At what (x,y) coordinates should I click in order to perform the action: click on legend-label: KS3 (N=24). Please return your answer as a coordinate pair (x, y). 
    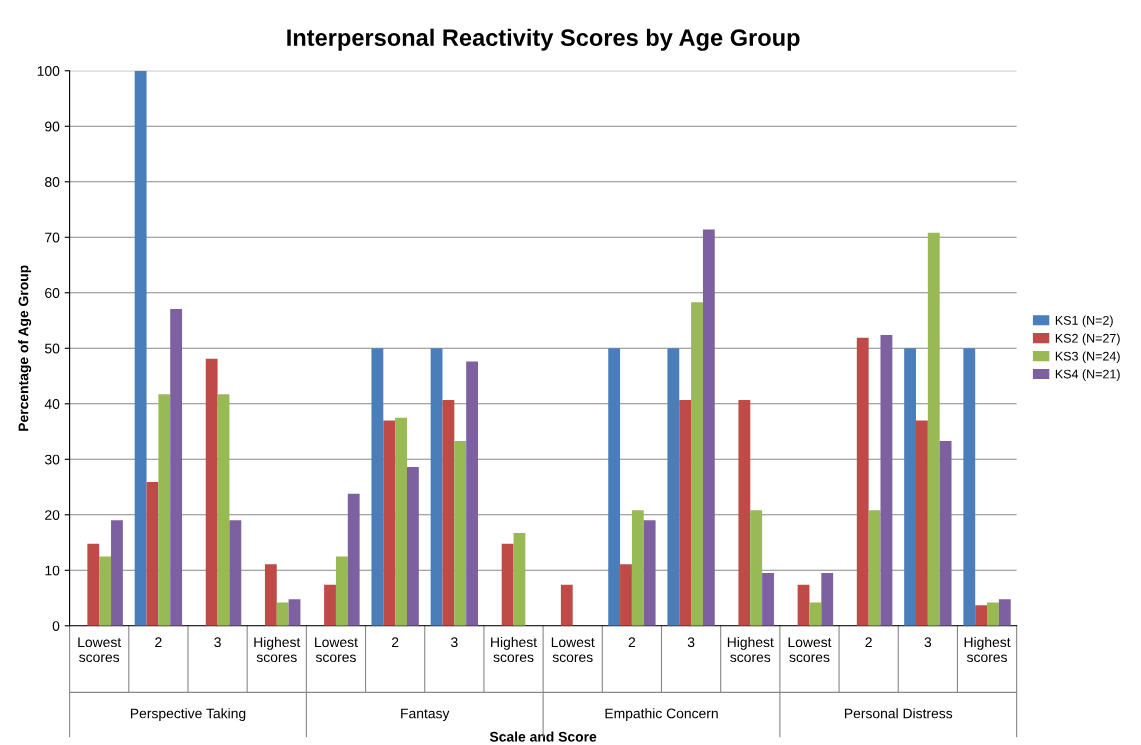
    Looking at the image, I should click on (1087, 357).